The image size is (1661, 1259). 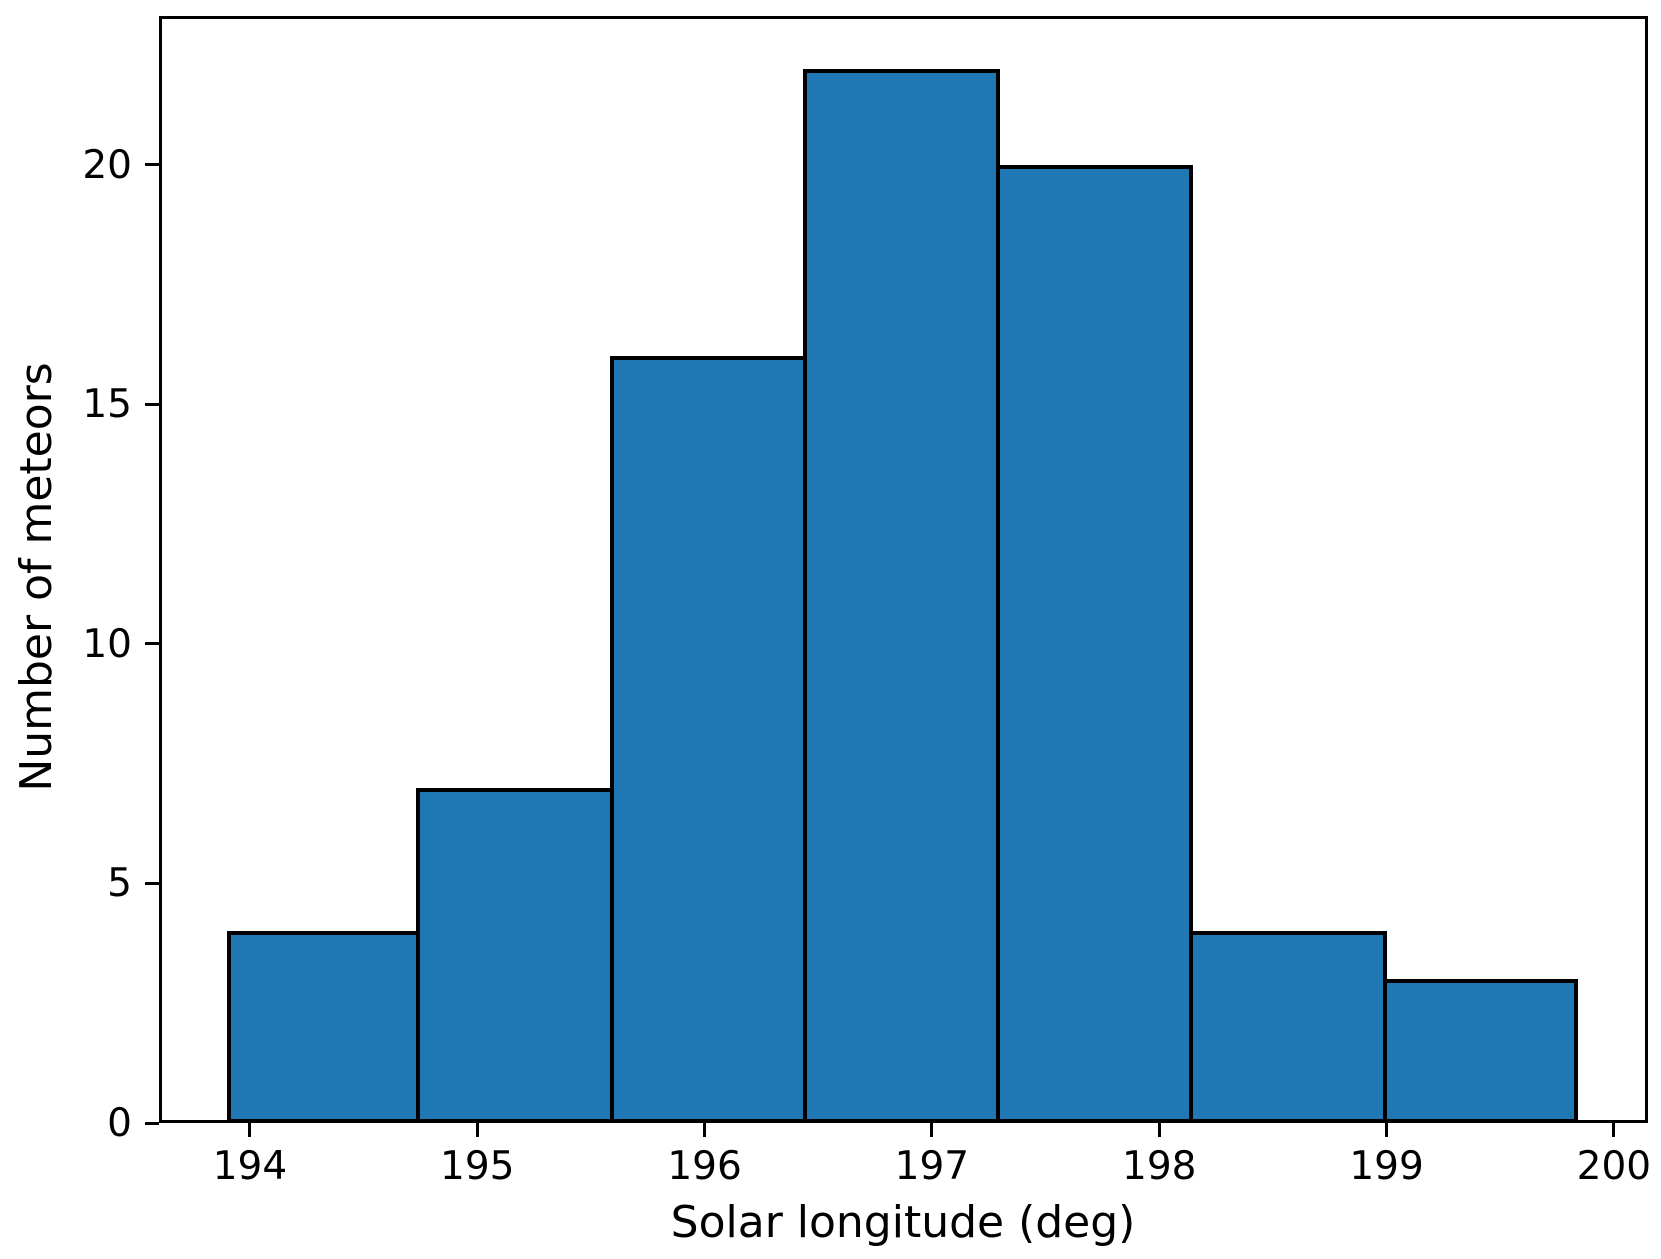 What do you see at coordinates (119, 884) in the screenshot?
I see `y-tick-label: 5` at bounding box center [119, 884].